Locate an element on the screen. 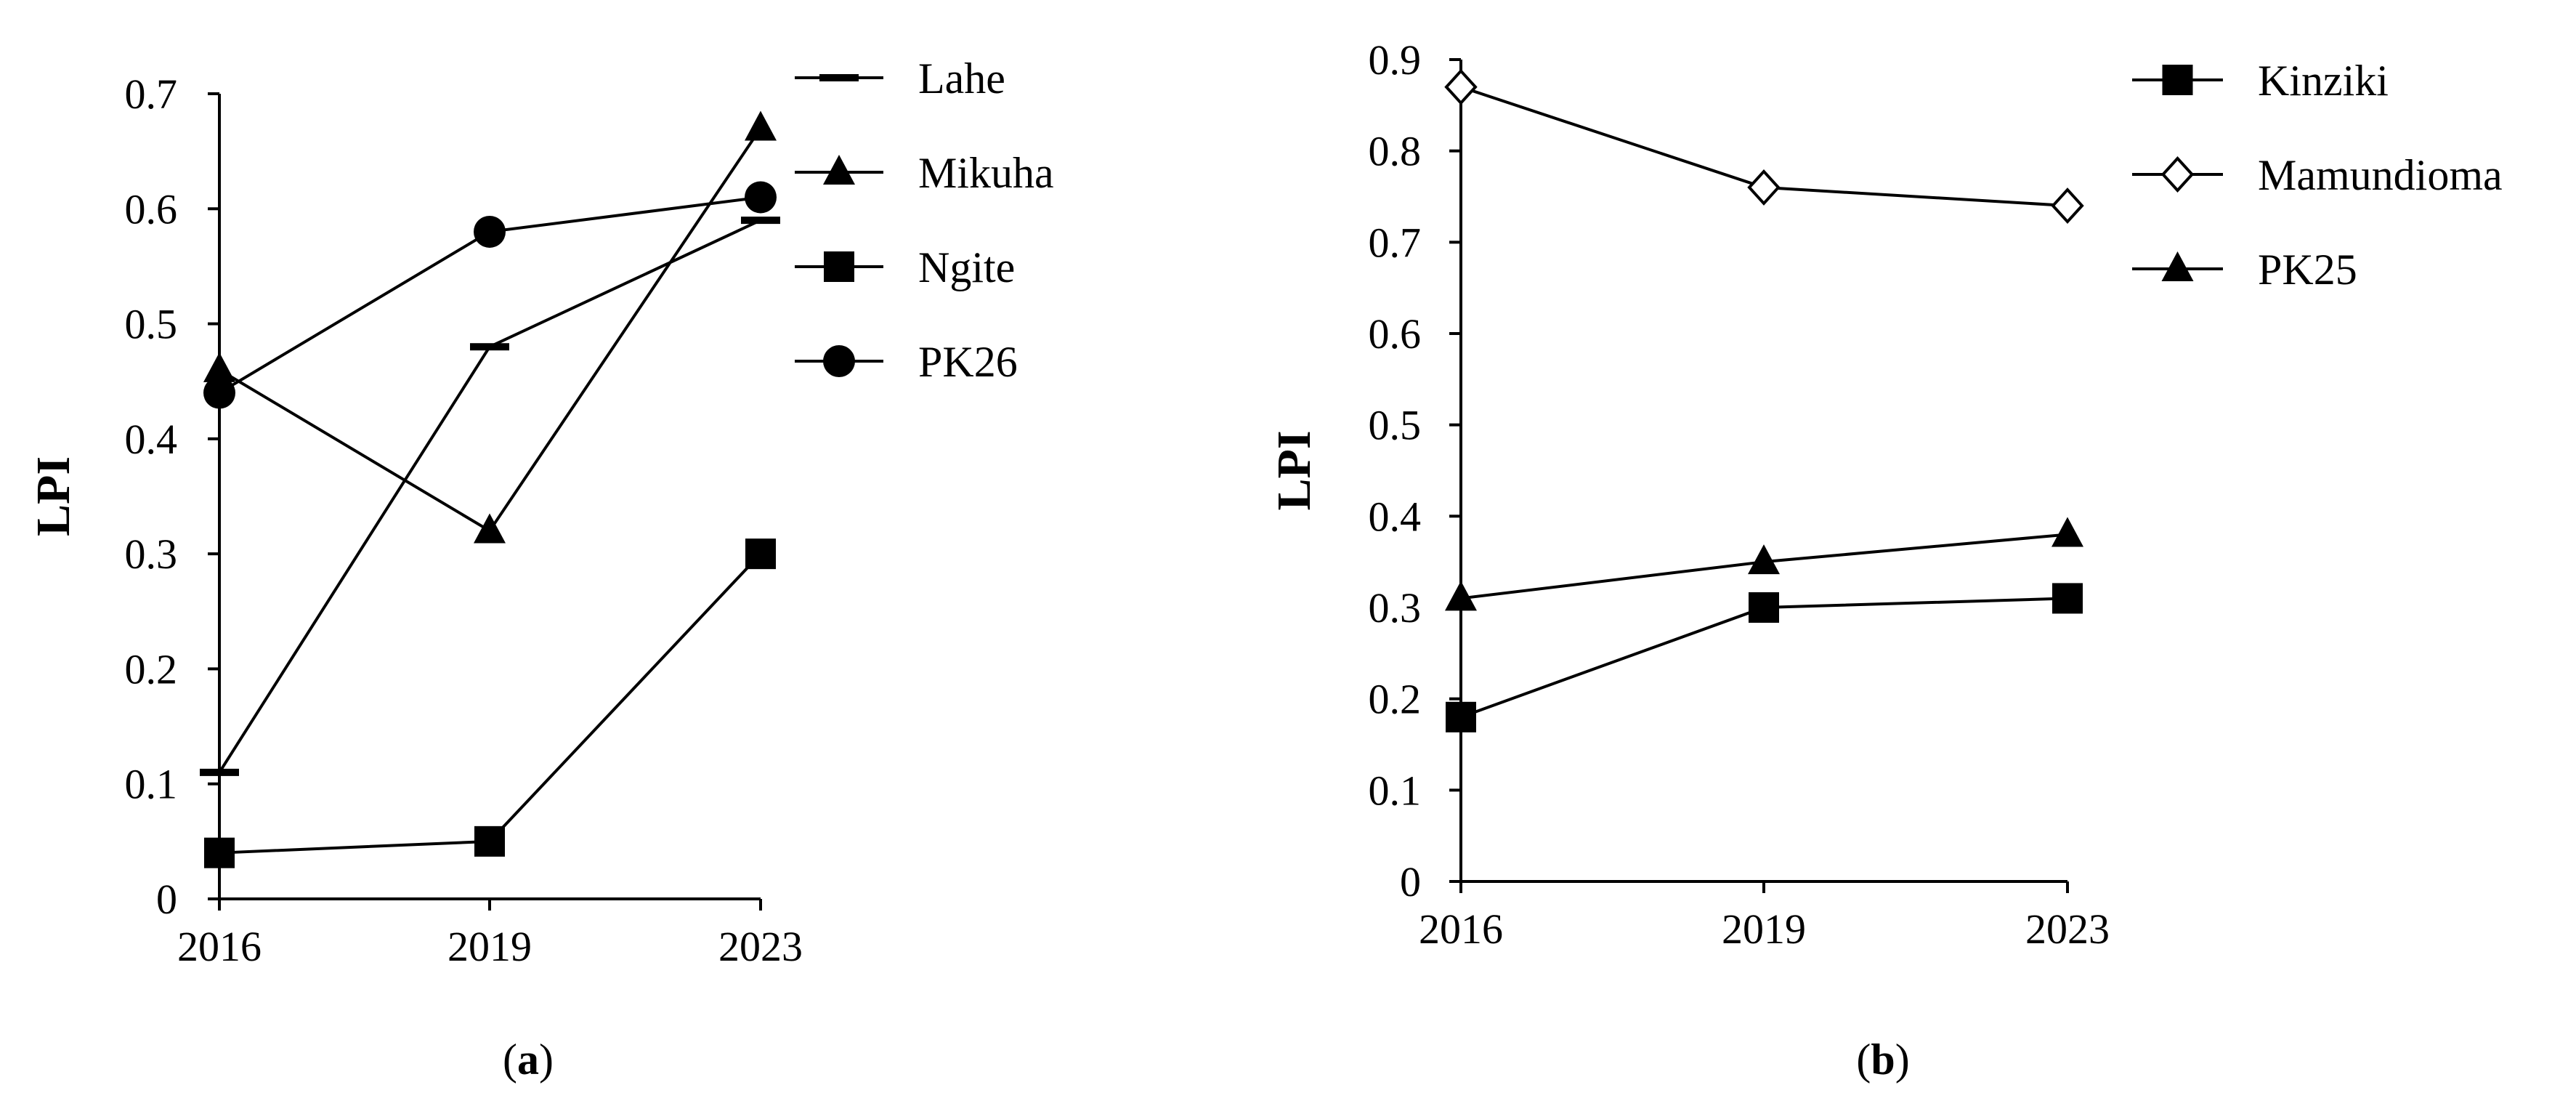 This screenshot has height=1114, width=2576. y-tick-label: 0.9 is located at coordinates (1395, 60).